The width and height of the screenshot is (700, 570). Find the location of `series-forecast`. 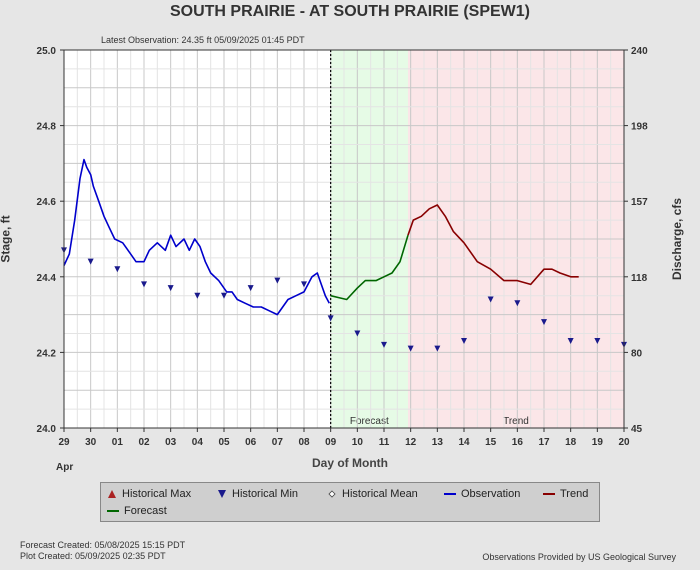

series-forecast is located at coordinates (369, 267).